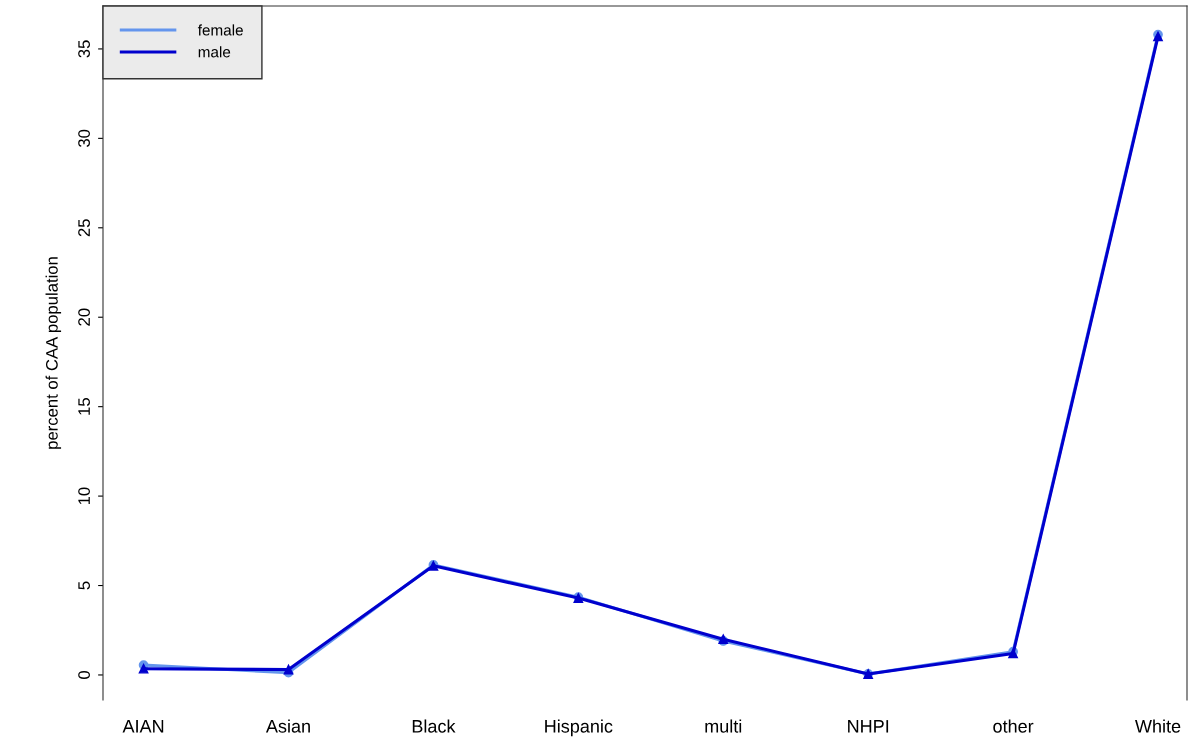 This screenshot has height=751, width=1195. Describe the element at coordinates (84, 49) in the screenshot. I see `y-tick-label: 35` at that location.